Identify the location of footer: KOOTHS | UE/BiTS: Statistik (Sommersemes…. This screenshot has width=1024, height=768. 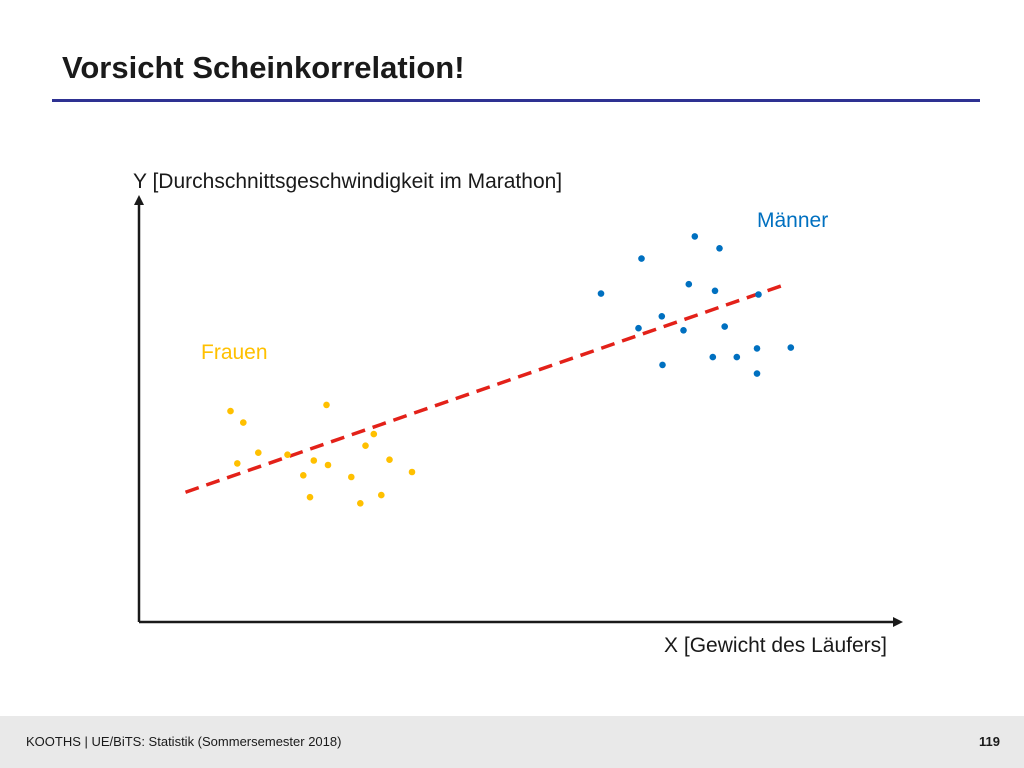
(512, 742).